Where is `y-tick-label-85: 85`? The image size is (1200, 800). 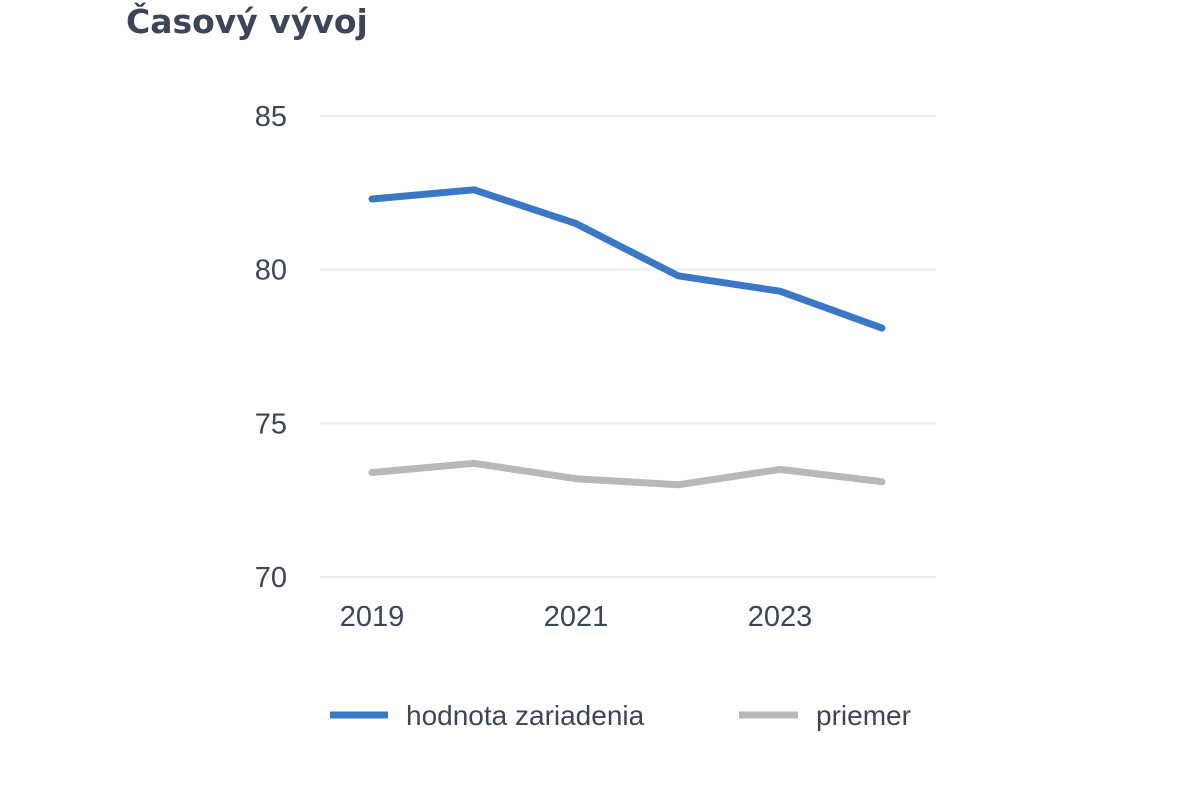
y-tick-label-85: 85 is located at coordinates (271, 117).